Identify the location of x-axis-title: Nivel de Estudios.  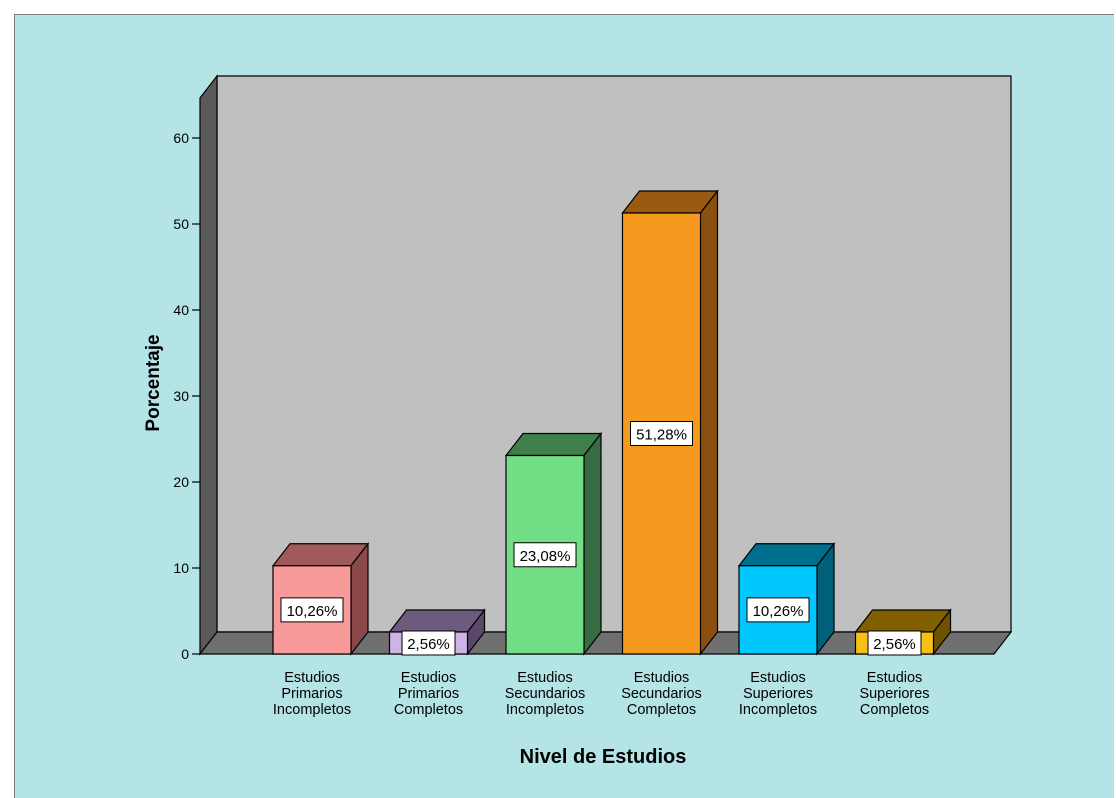
(603, 757).